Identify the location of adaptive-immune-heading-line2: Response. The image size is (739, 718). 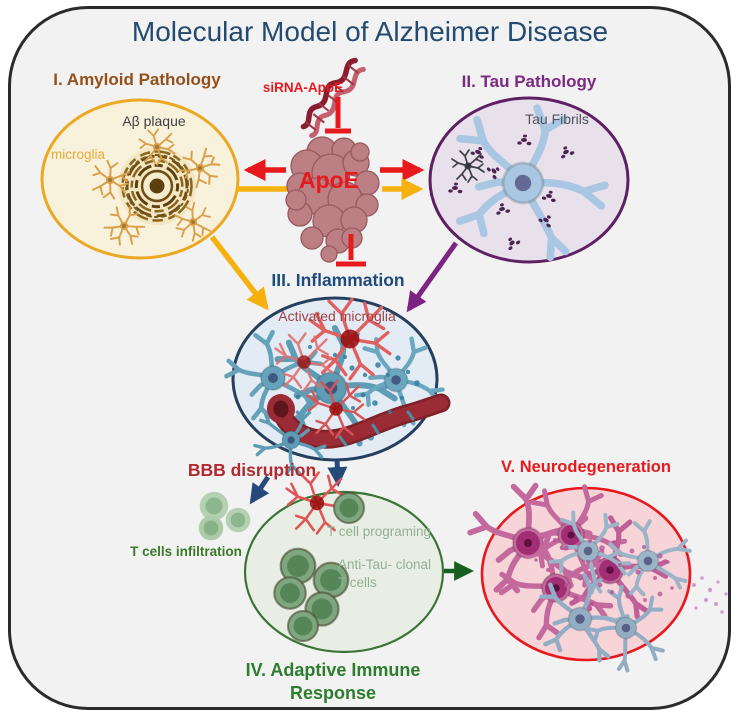
(333, 692).